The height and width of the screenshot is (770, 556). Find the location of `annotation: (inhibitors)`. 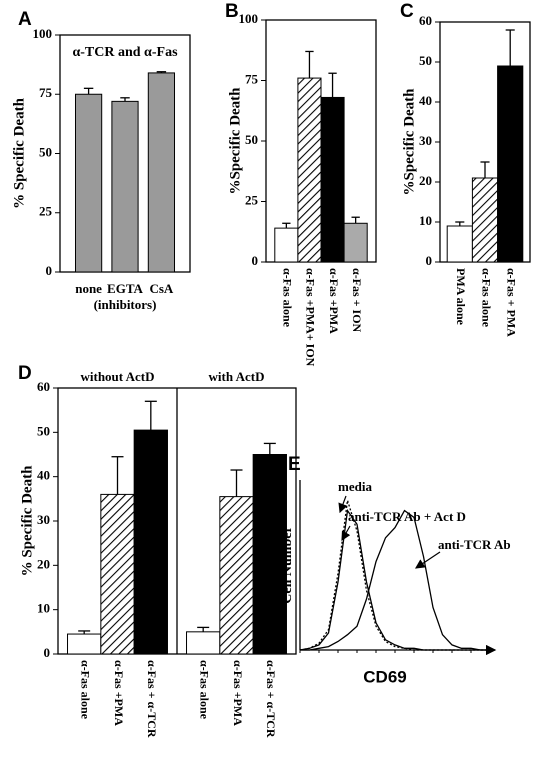

annotation: (inhibitors) is located at coordinates (125, 304).